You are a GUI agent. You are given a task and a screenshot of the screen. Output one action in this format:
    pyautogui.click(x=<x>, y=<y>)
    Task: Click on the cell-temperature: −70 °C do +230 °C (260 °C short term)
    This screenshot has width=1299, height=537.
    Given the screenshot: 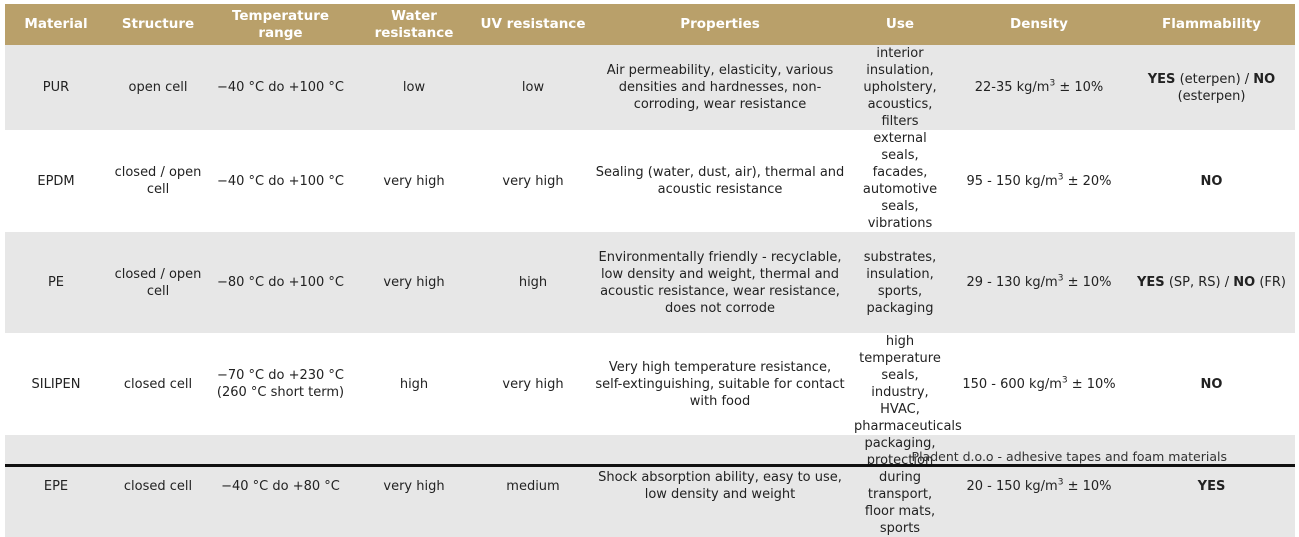 What is the action you would take?
    pyautogui.click(x=280, y=384)
    